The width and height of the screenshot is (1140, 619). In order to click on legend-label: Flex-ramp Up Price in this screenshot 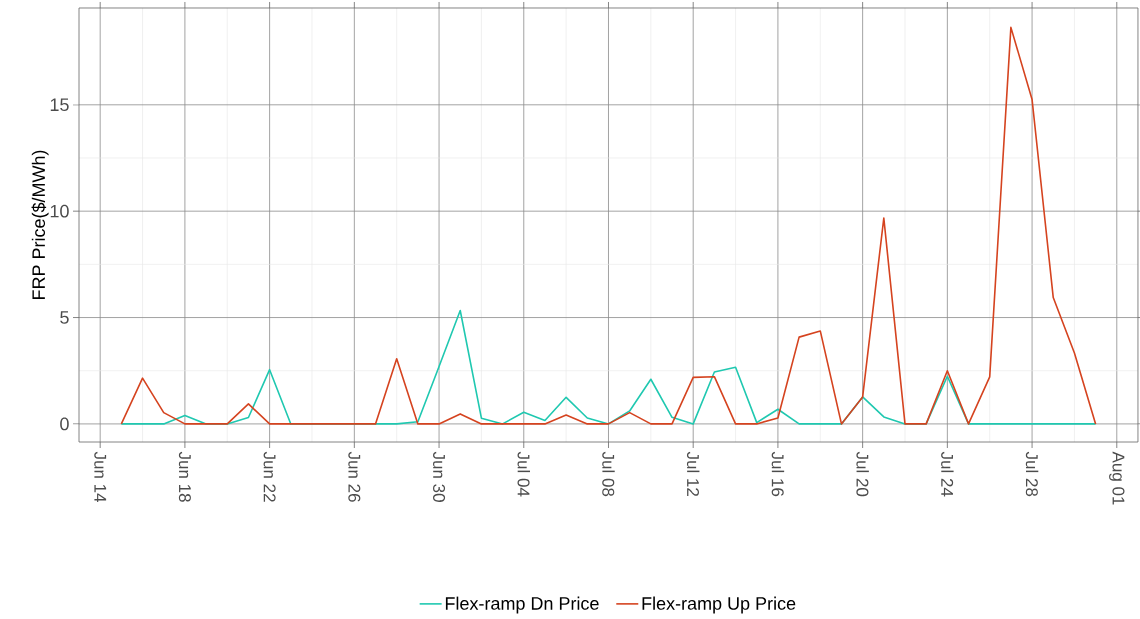, I will do `click(719, 605)`.